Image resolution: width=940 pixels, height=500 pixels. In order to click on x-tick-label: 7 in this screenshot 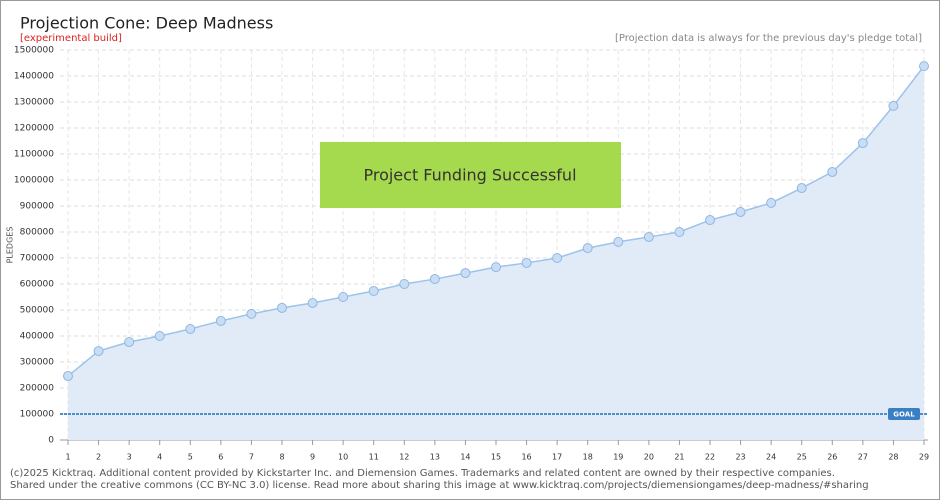, I will do `click(251, 457)`.